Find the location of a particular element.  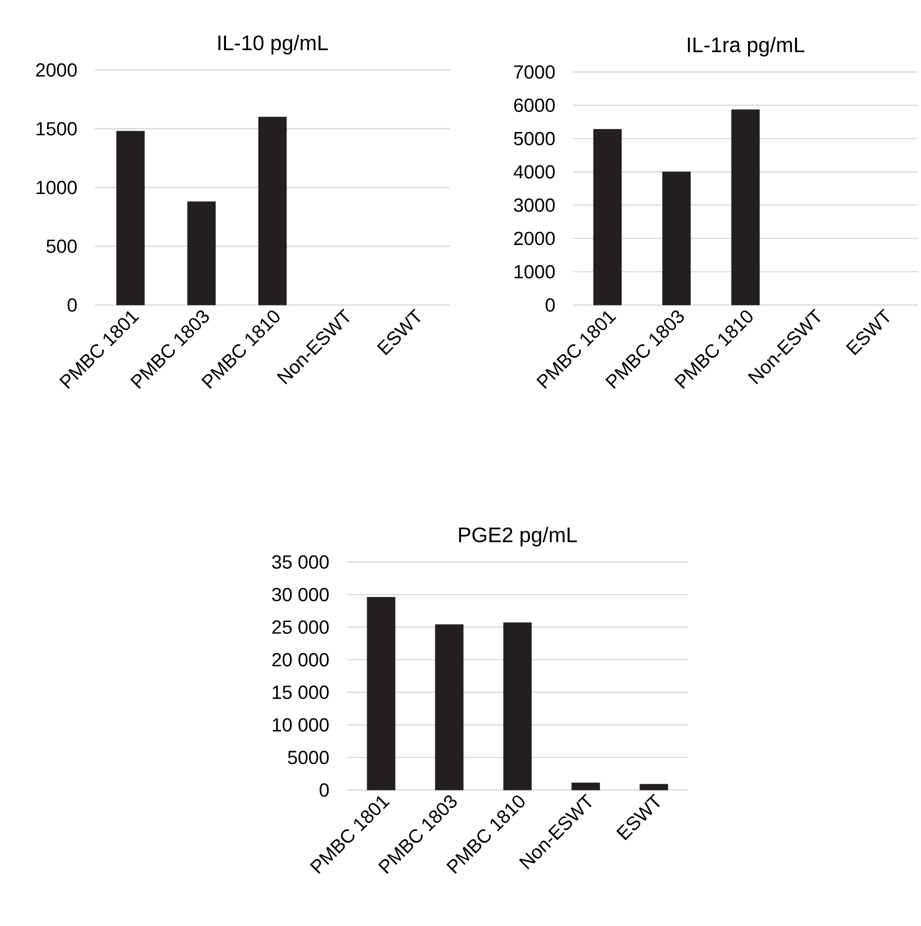

y-tick-label: 7000 is located at coordinates (534, 72).